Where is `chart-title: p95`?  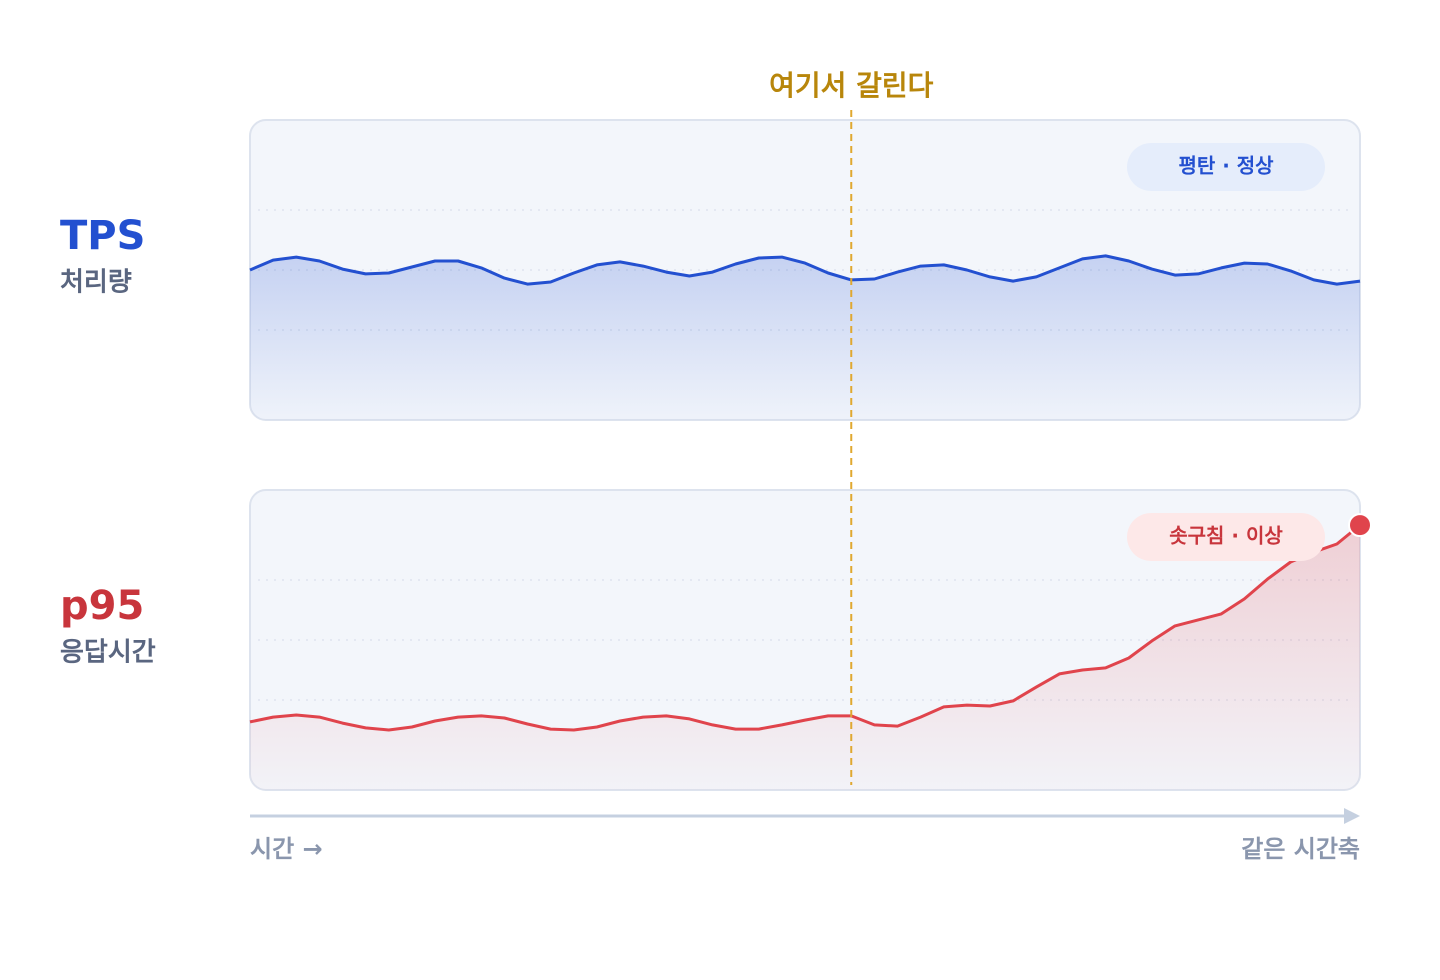 chart-title: p95 is located at coordinates (102, 606).